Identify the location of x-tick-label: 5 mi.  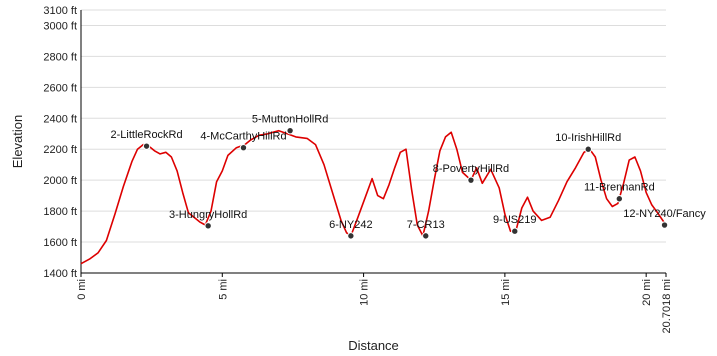
(223, 289).